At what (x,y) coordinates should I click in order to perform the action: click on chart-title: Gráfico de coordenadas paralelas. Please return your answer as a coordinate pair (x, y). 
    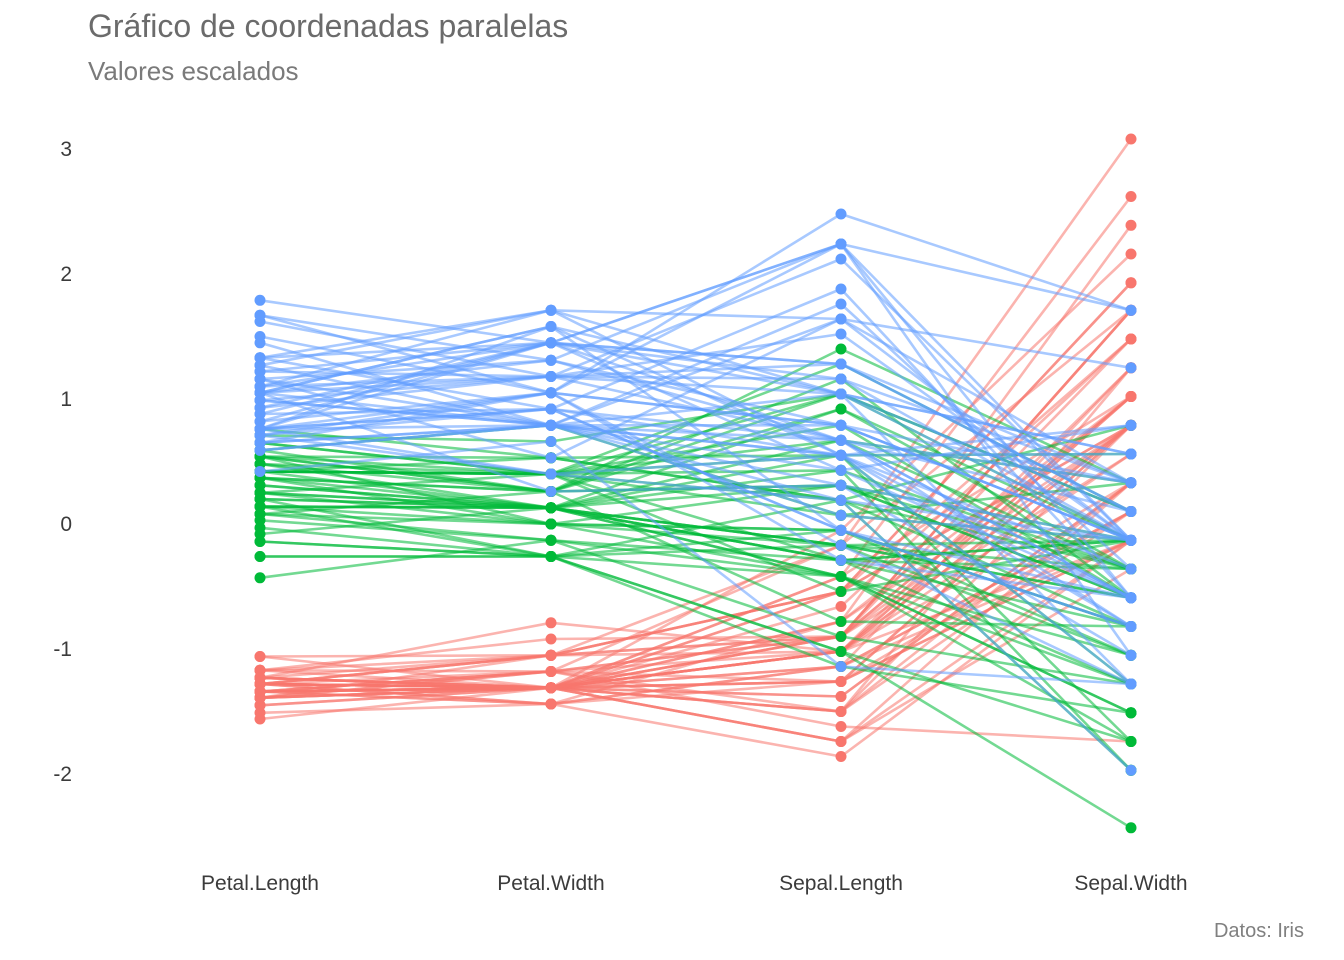
    Looking at the image, I should click on (328, 26).